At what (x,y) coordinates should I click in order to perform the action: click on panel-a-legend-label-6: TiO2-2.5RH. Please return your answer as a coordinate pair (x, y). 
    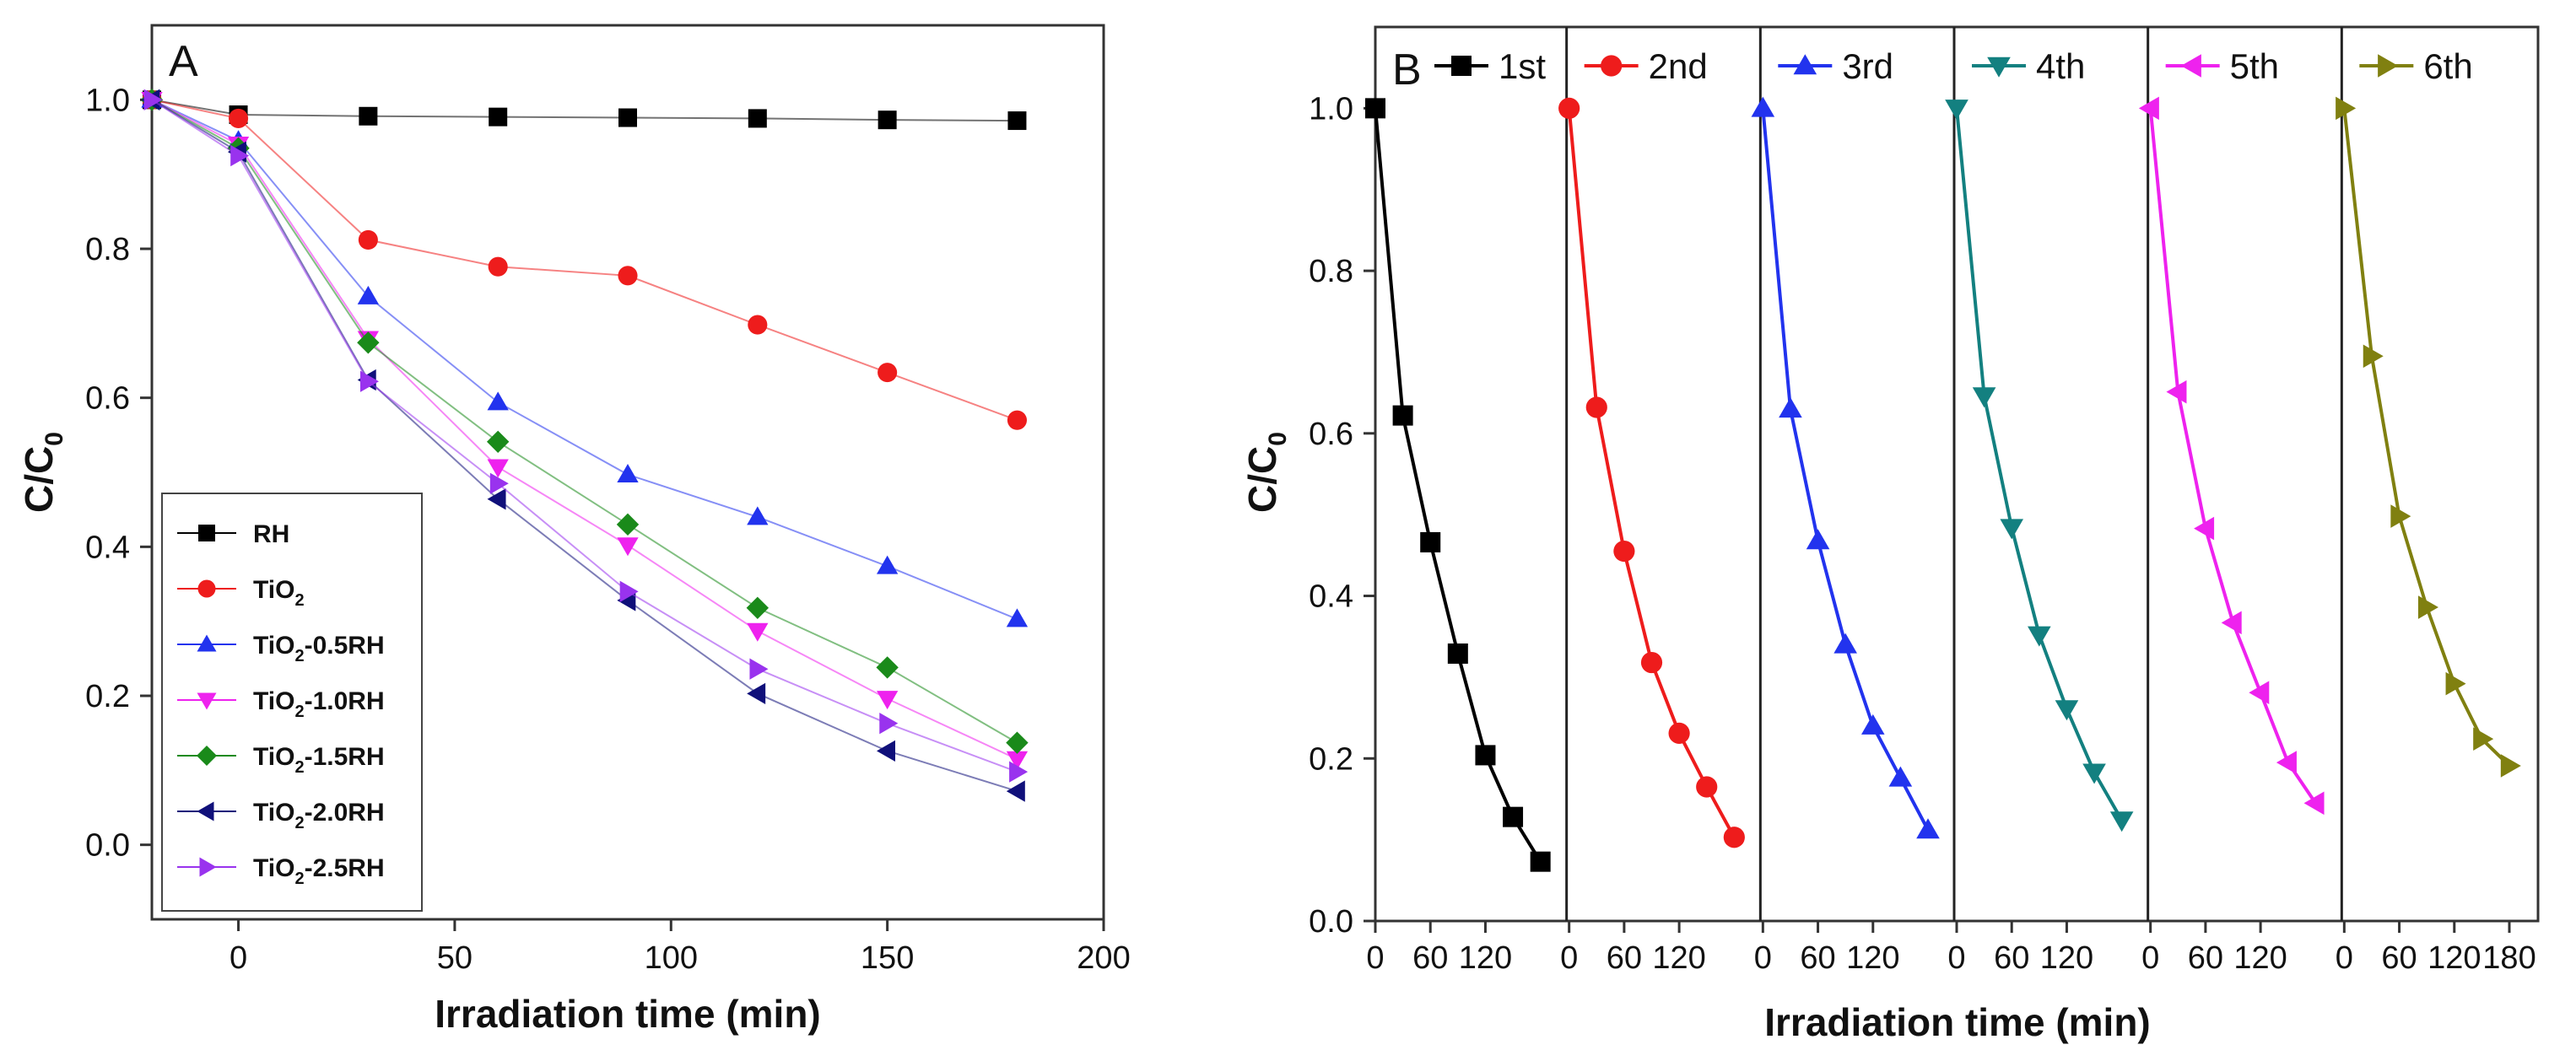
    Looking at the image, I should click on (319, 871).